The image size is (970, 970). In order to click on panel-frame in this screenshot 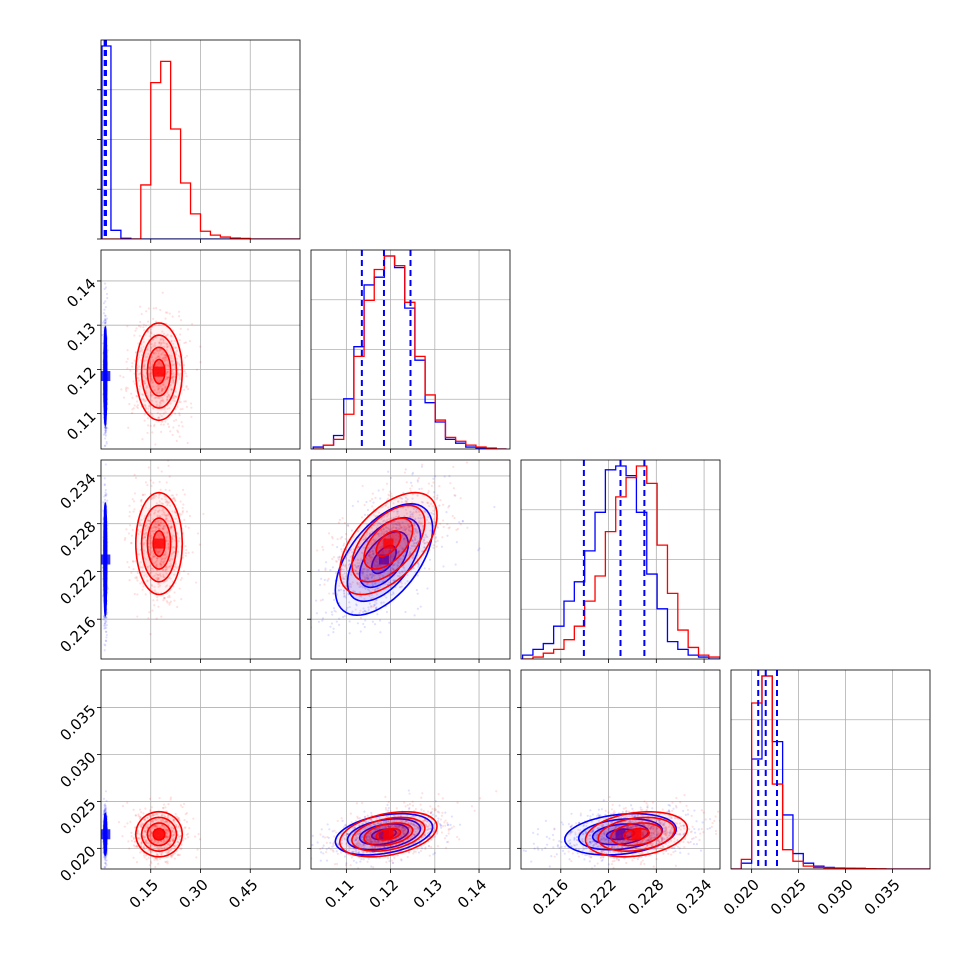, I will do `click(620, 559)`.